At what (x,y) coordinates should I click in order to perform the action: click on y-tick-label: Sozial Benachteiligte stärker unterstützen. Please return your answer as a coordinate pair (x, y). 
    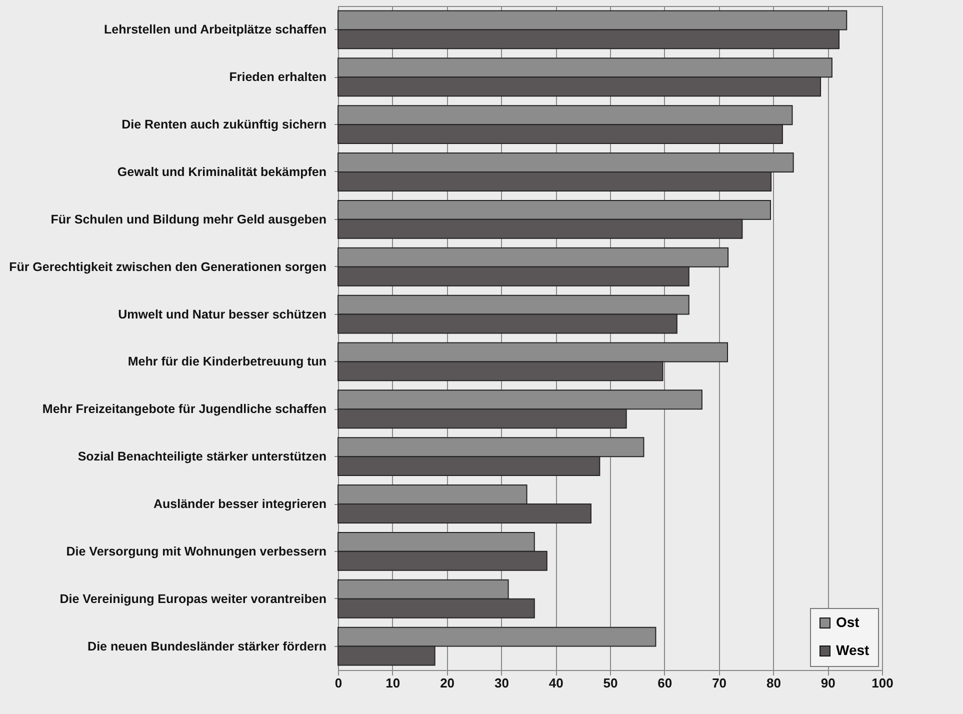
    Looking at the image, I should click on (202, 457).